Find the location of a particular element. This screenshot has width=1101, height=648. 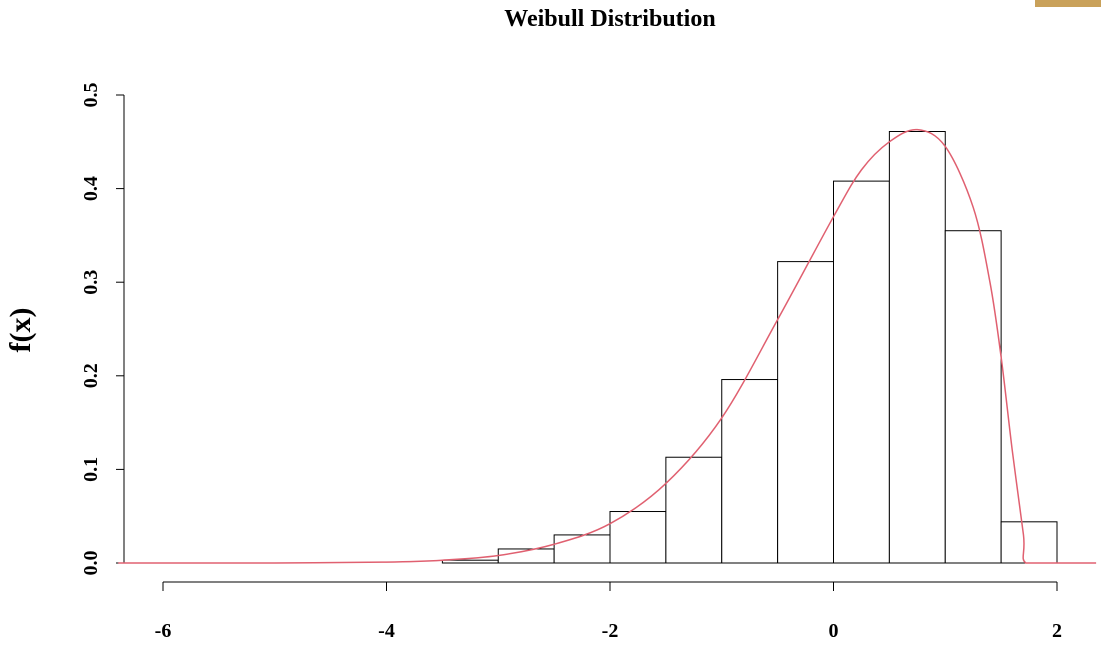

y-axis: 0.0 0.1 0.2 0.3 0.4 0.5 is located at coordinates (102, 329).